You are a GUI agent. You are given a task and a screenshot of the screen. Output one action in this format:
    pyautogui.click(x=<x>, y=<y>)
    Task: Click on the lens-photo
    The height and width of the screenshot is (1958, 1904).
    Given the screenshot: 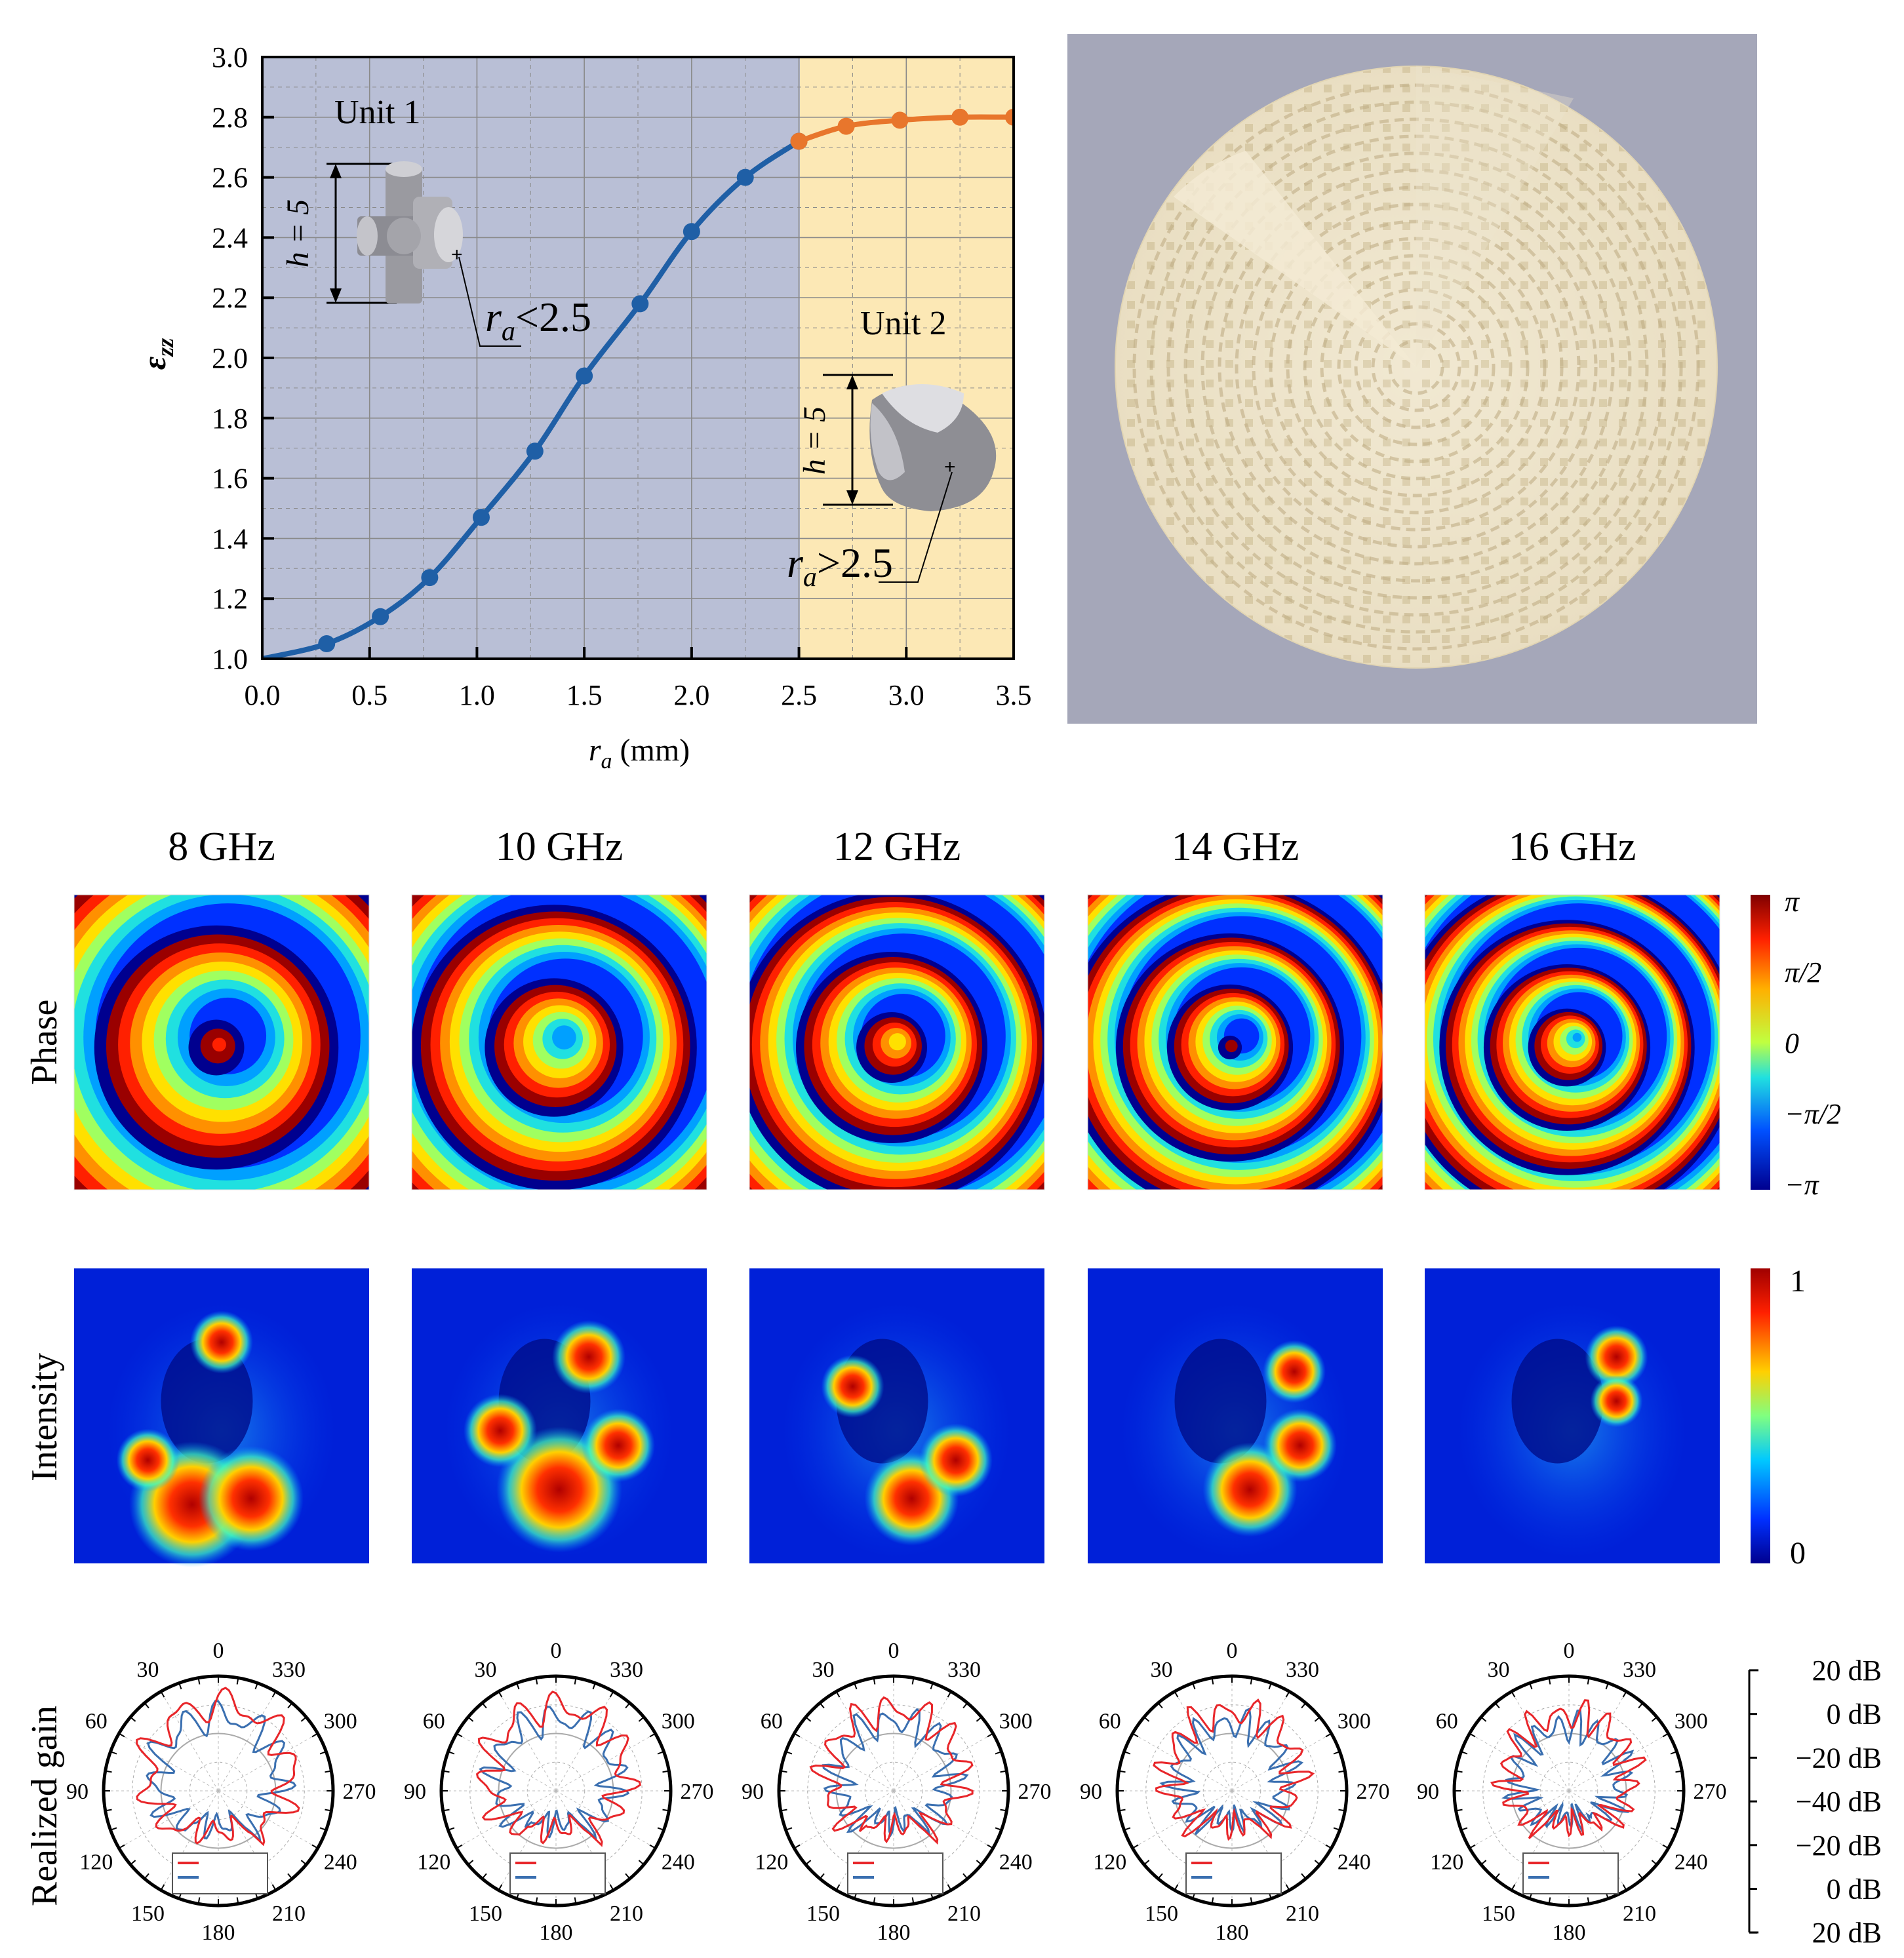 What is the action you would take?
    pyautogui.click(x=1412, y=379)
    